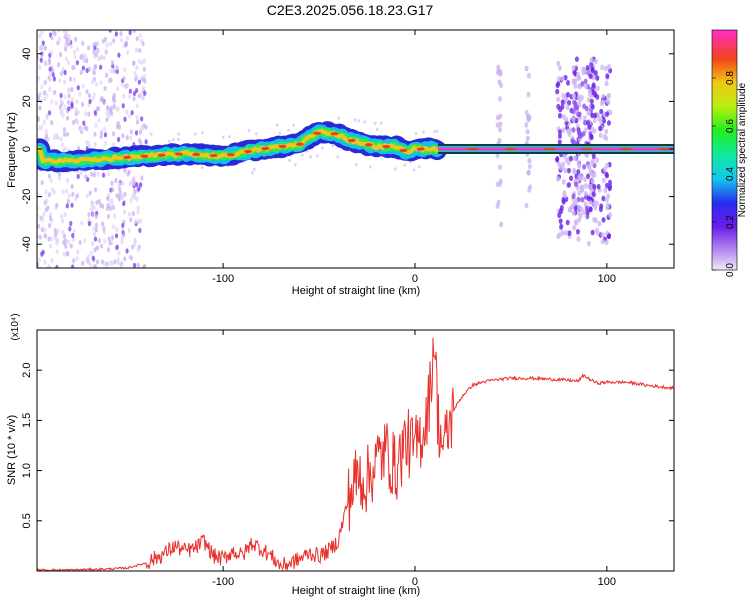  I want to click on colorbar-ticks: 0.0 0.2 0.4 0.6 0.8, so click(724, 174).